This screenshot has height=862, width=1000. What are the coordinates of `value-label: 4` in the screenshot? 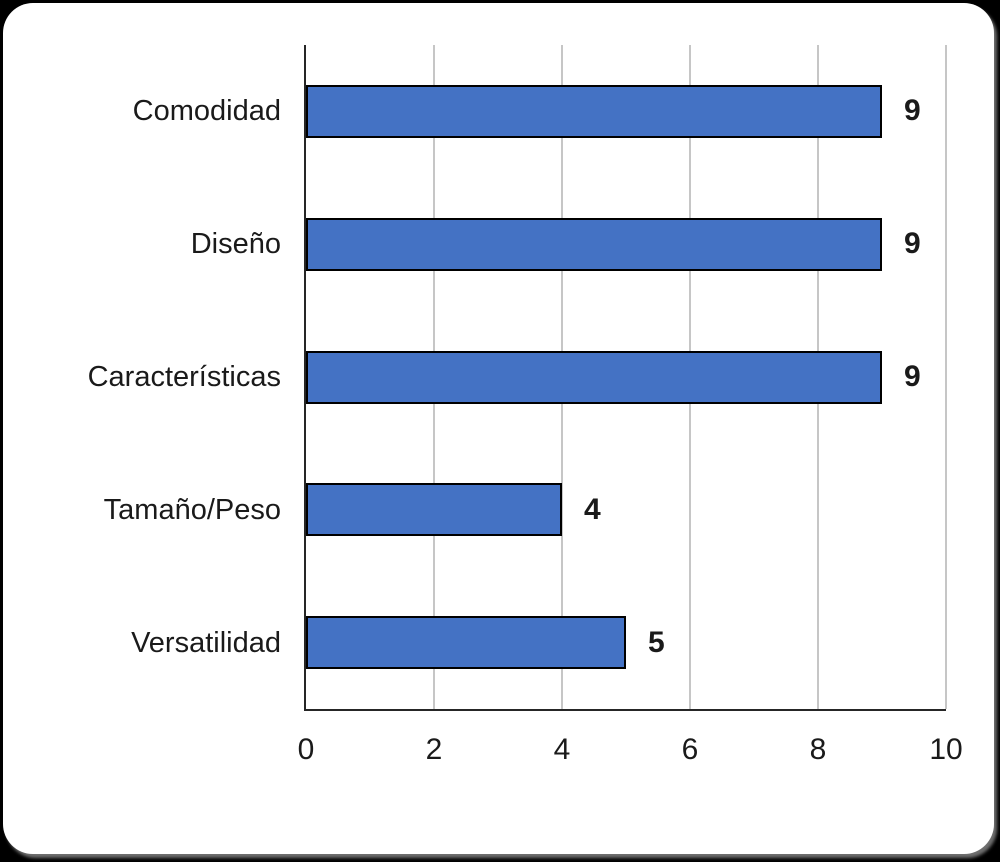 It's located at (592, 509).